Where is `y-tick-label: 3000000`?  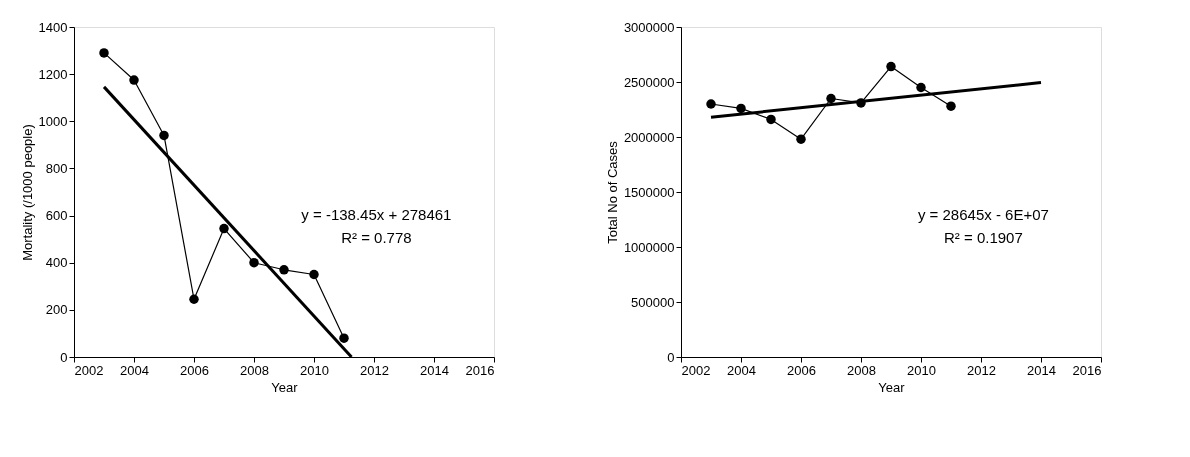
y-tick-label: 3000000 is located at coordinates (649, 27).